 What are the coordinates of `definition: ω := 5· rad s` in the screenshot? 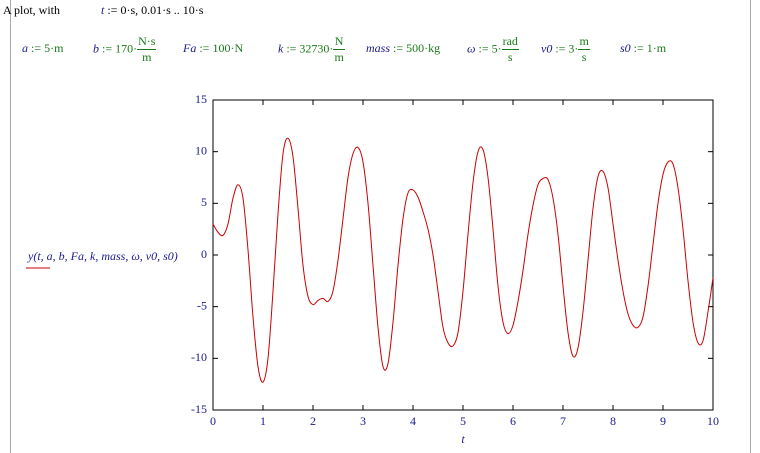 It's located at (493, 49).